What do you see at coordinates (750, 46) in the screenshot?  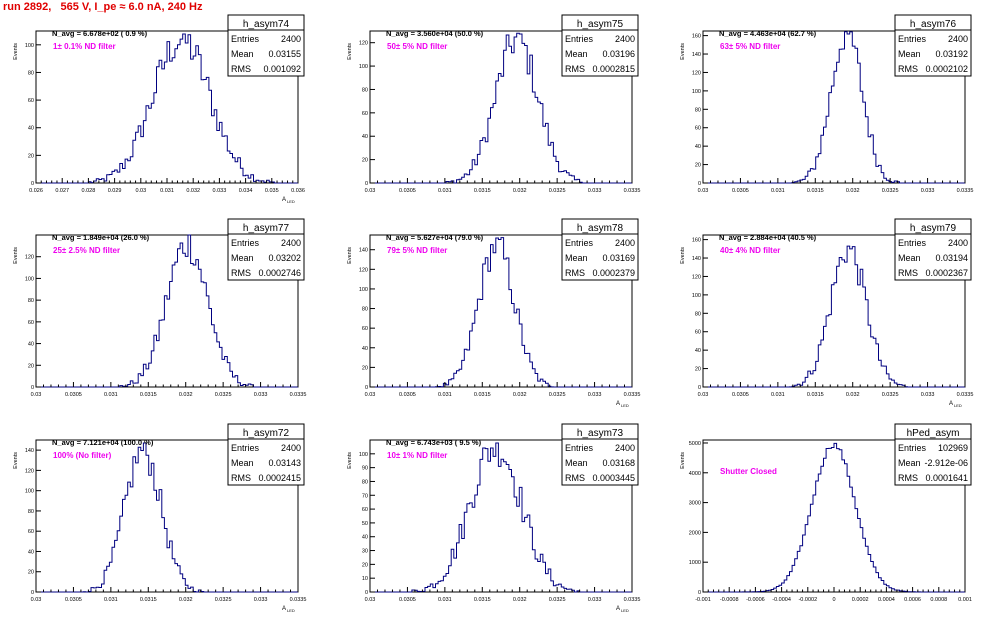 I see `filter-annotation: 63± 5% ND filter` at bounding box center [750, 46].